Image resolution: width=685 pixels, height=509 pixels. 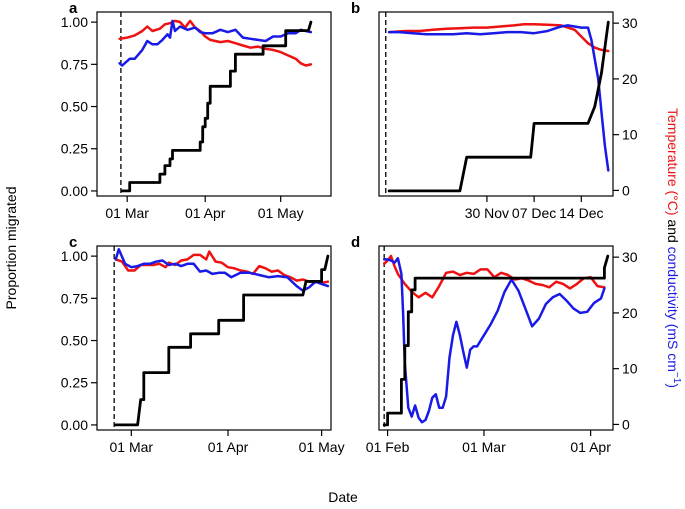 I want to click on plot-frame-b, so click(x=496, y=104).